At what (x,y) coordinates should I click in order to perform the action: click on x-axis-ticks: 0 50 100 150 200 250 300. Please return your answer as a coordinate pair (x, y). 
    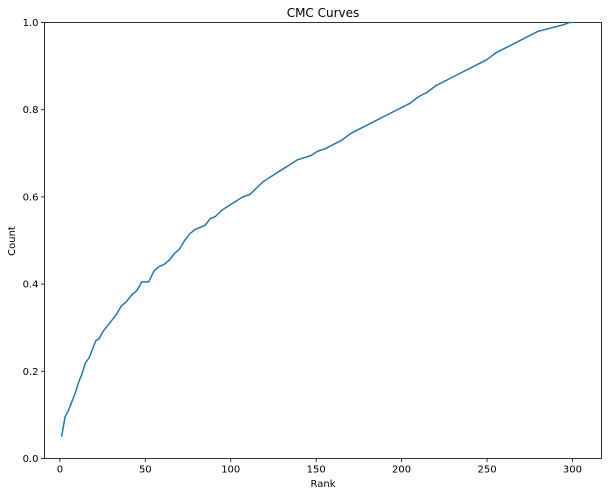
    Looking at the image, I should click on (319, 467).